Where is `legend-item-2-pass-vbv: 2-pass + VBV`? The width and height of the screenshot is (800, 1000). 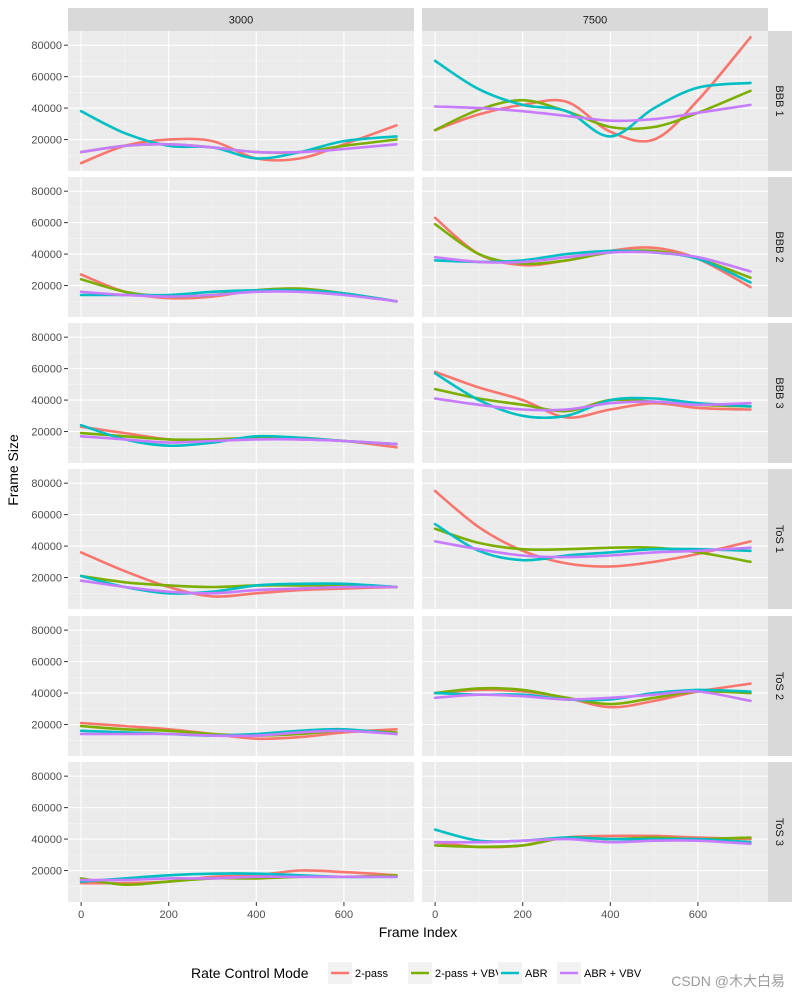 legend-item-2-pass-vbv: 2-pass + VBV is located at coordinates (455, 973).